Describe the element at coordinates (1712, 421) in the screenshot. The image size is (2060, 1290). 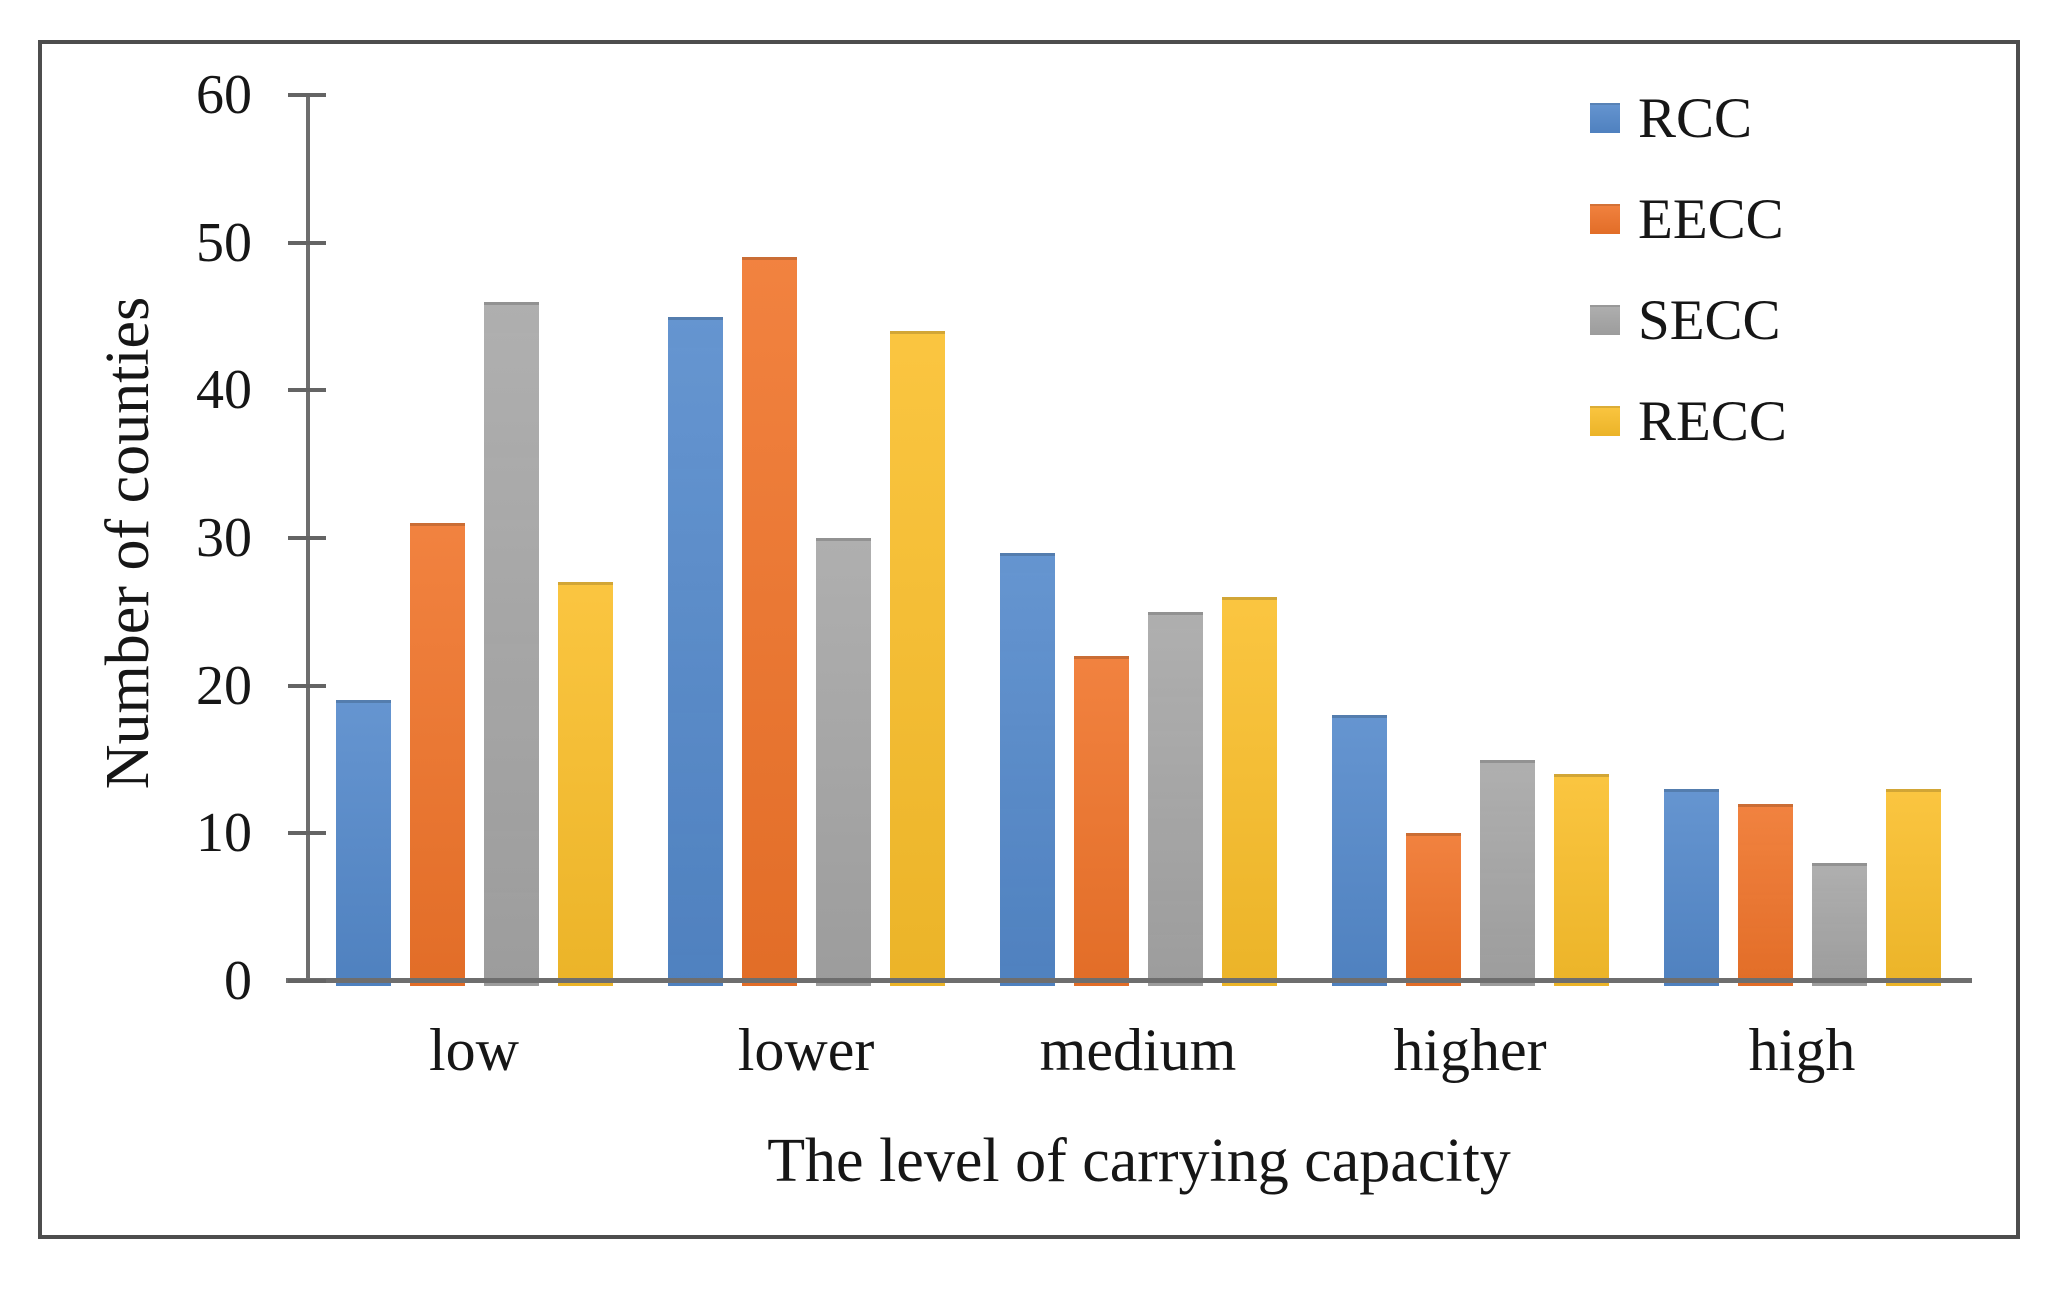
I see `legend-label: RECC` at that location.